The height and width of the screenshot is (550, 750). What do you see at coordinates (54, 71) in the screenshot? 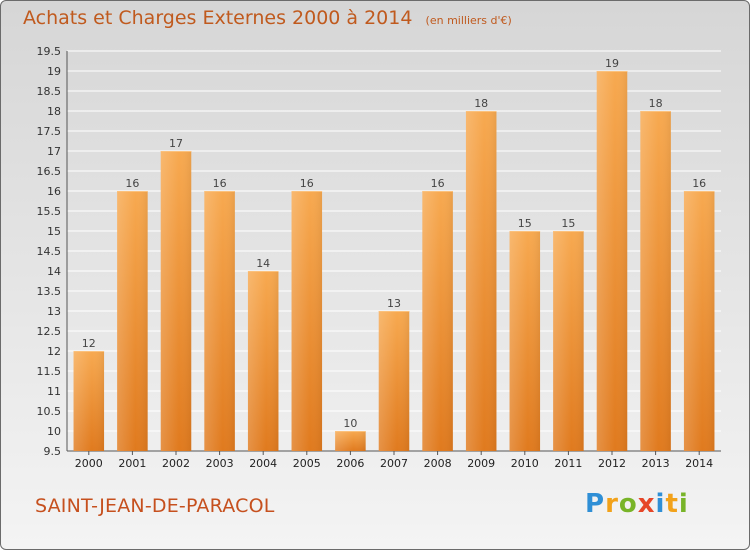
I see `y-tick-label: 19` at bounding box center [54, 71].